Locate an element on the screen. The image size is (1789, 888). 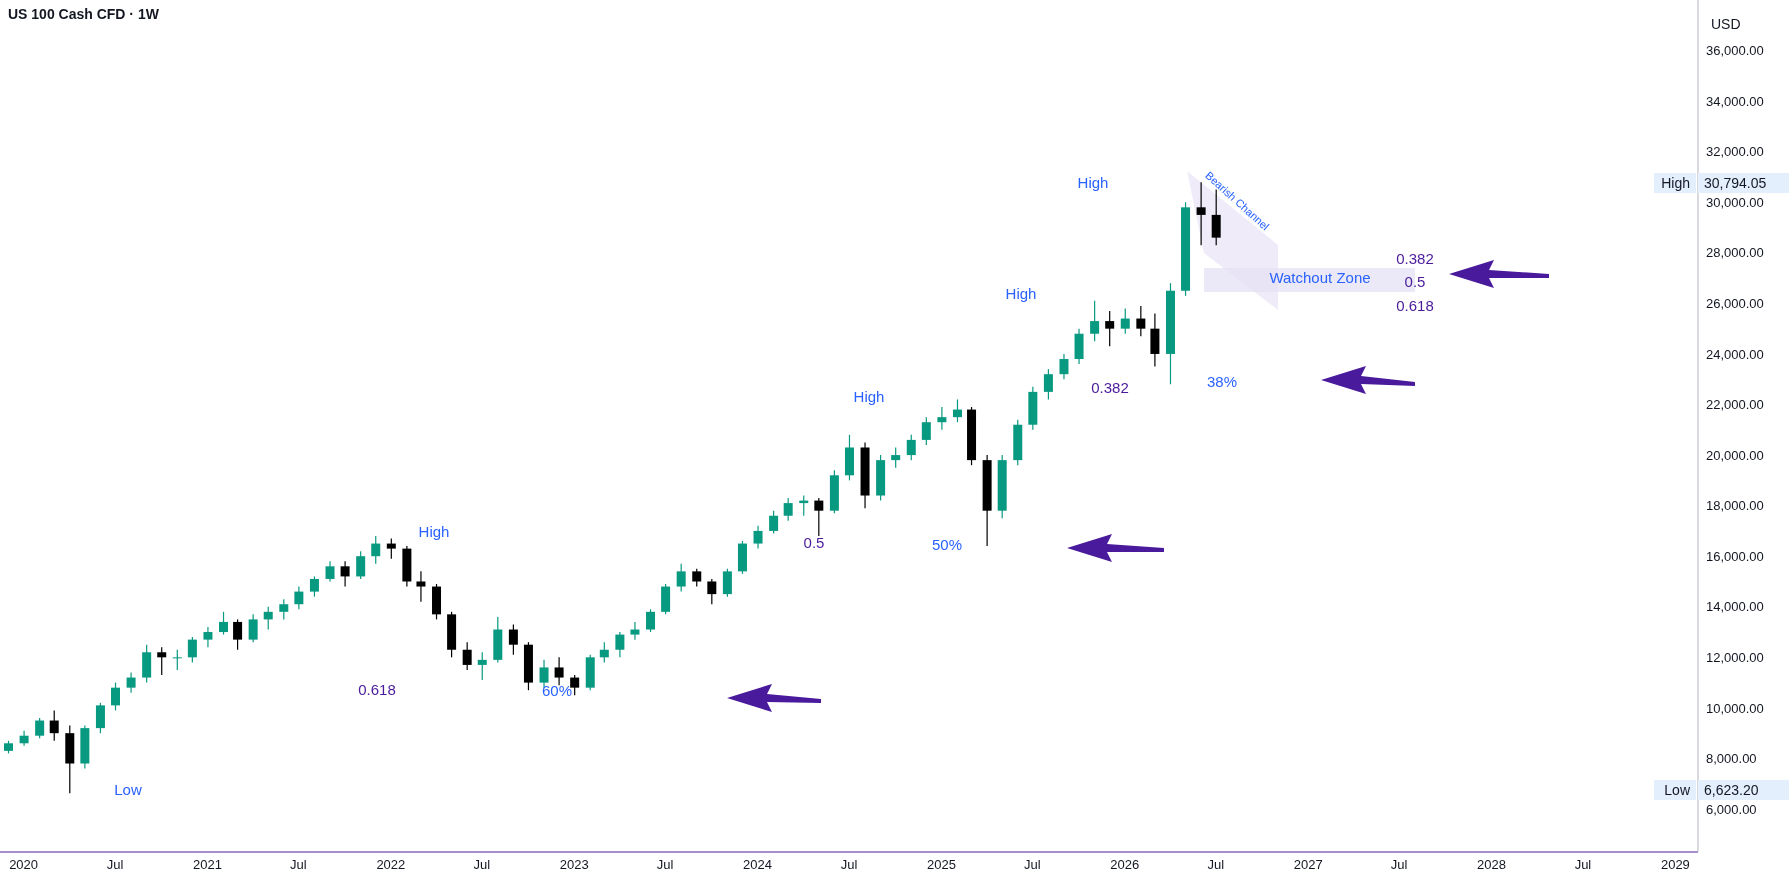
y-tick-label: 26,000.00 is located at coordinates (1735, 303).